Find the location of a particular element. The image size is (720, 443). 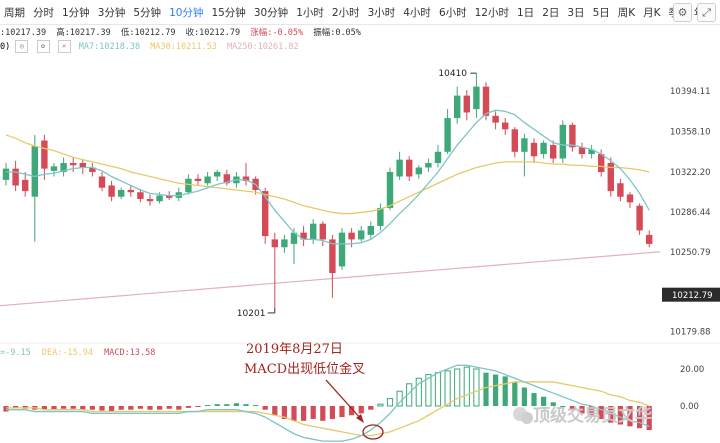

timeframe-0: 周期 is located at coordinates (14, 12).